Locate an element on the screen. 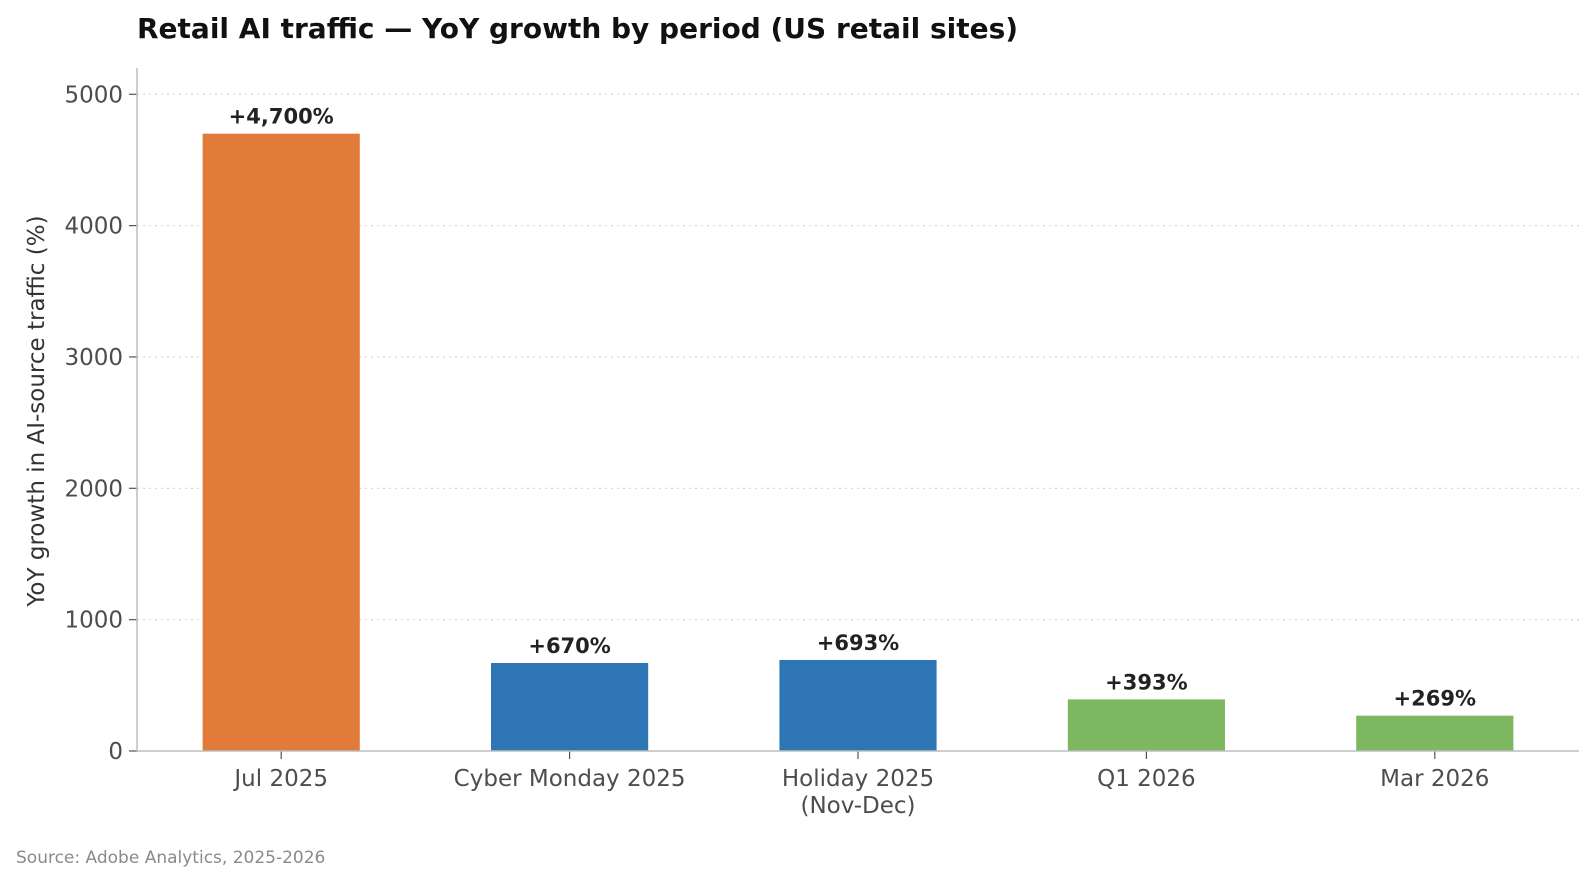 The image size is (1589, 880). x-tick-label: Q1 2026 is located at coordinates (1146, 779).